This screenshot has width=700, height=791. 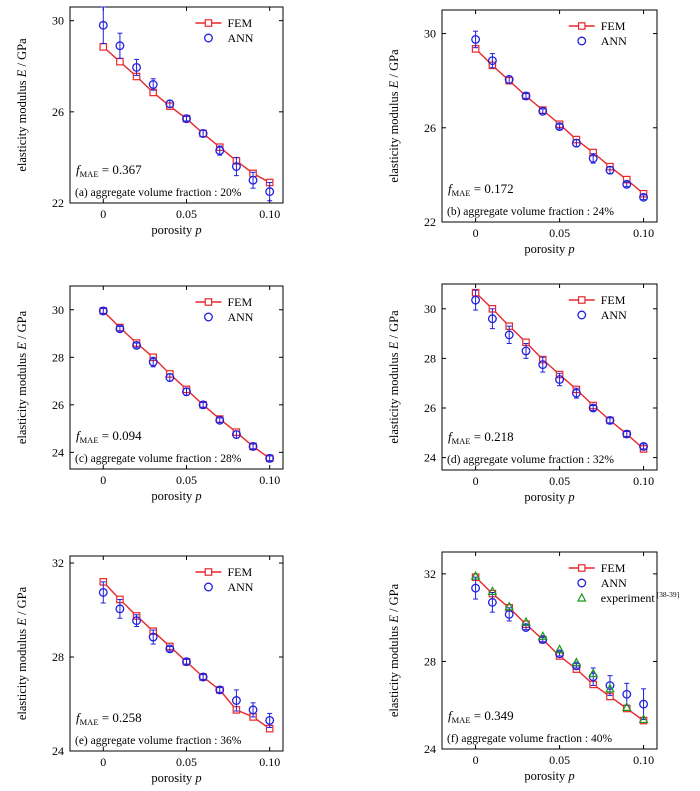 I want to click on panel-label: (f) aggregate volume fraction : 40%, so click(x=530, y=739).